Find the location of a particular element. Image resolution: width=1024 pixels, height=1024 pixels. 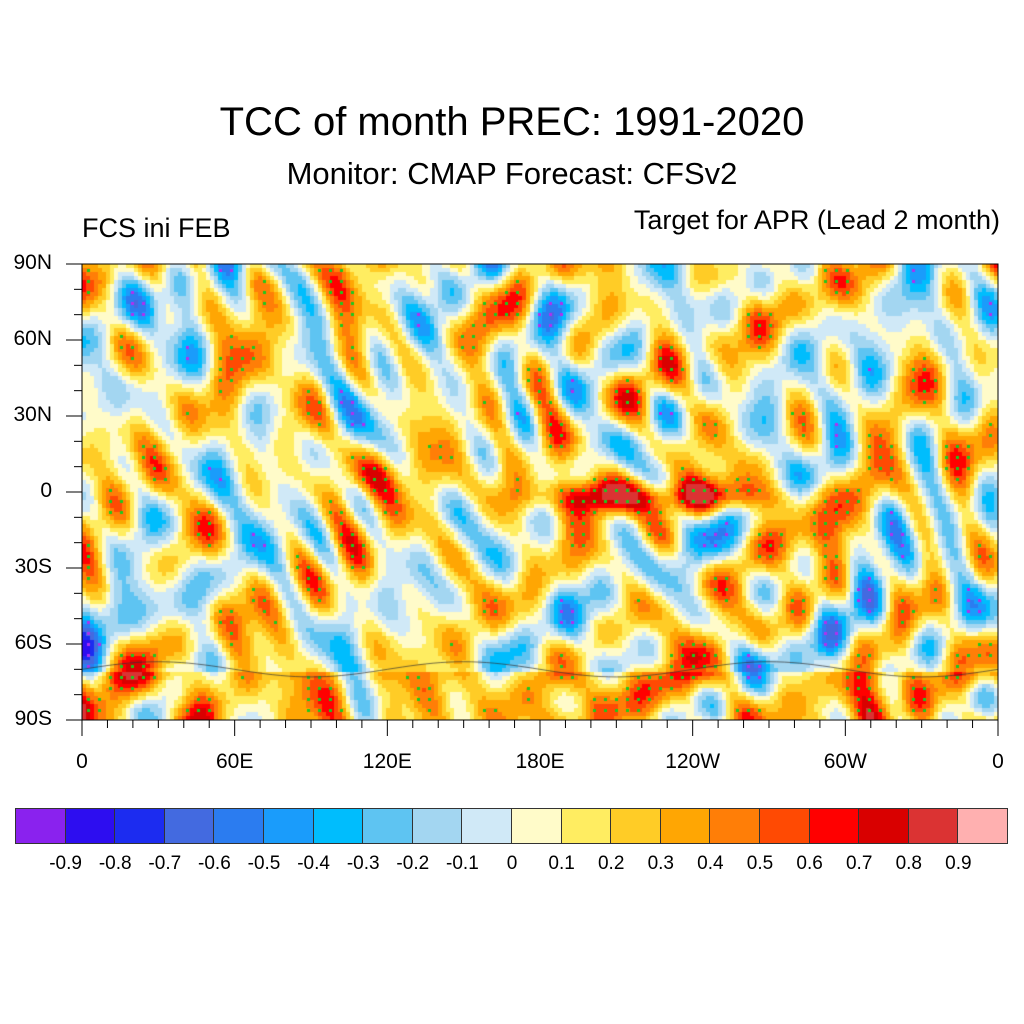

colorbar-label: 0.7 is located at coordinates (859, 863).